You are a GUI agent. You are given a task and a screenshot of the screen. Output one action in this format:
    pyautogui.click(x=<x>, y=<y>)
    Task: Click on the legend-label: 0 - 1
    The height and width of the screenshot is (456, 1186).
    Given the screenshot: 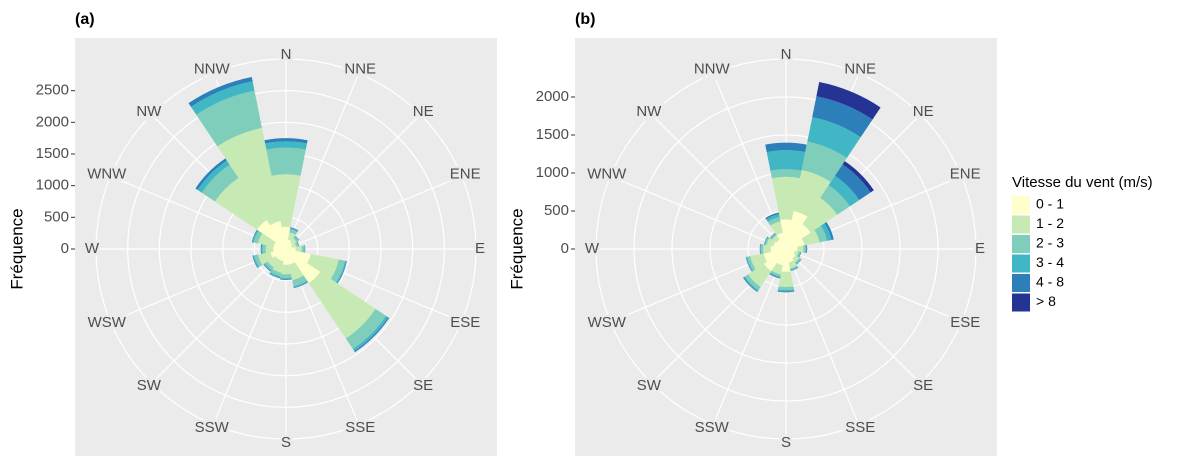 What is the action you would take?
    pyautogui.click(x=1050, y=204)
    